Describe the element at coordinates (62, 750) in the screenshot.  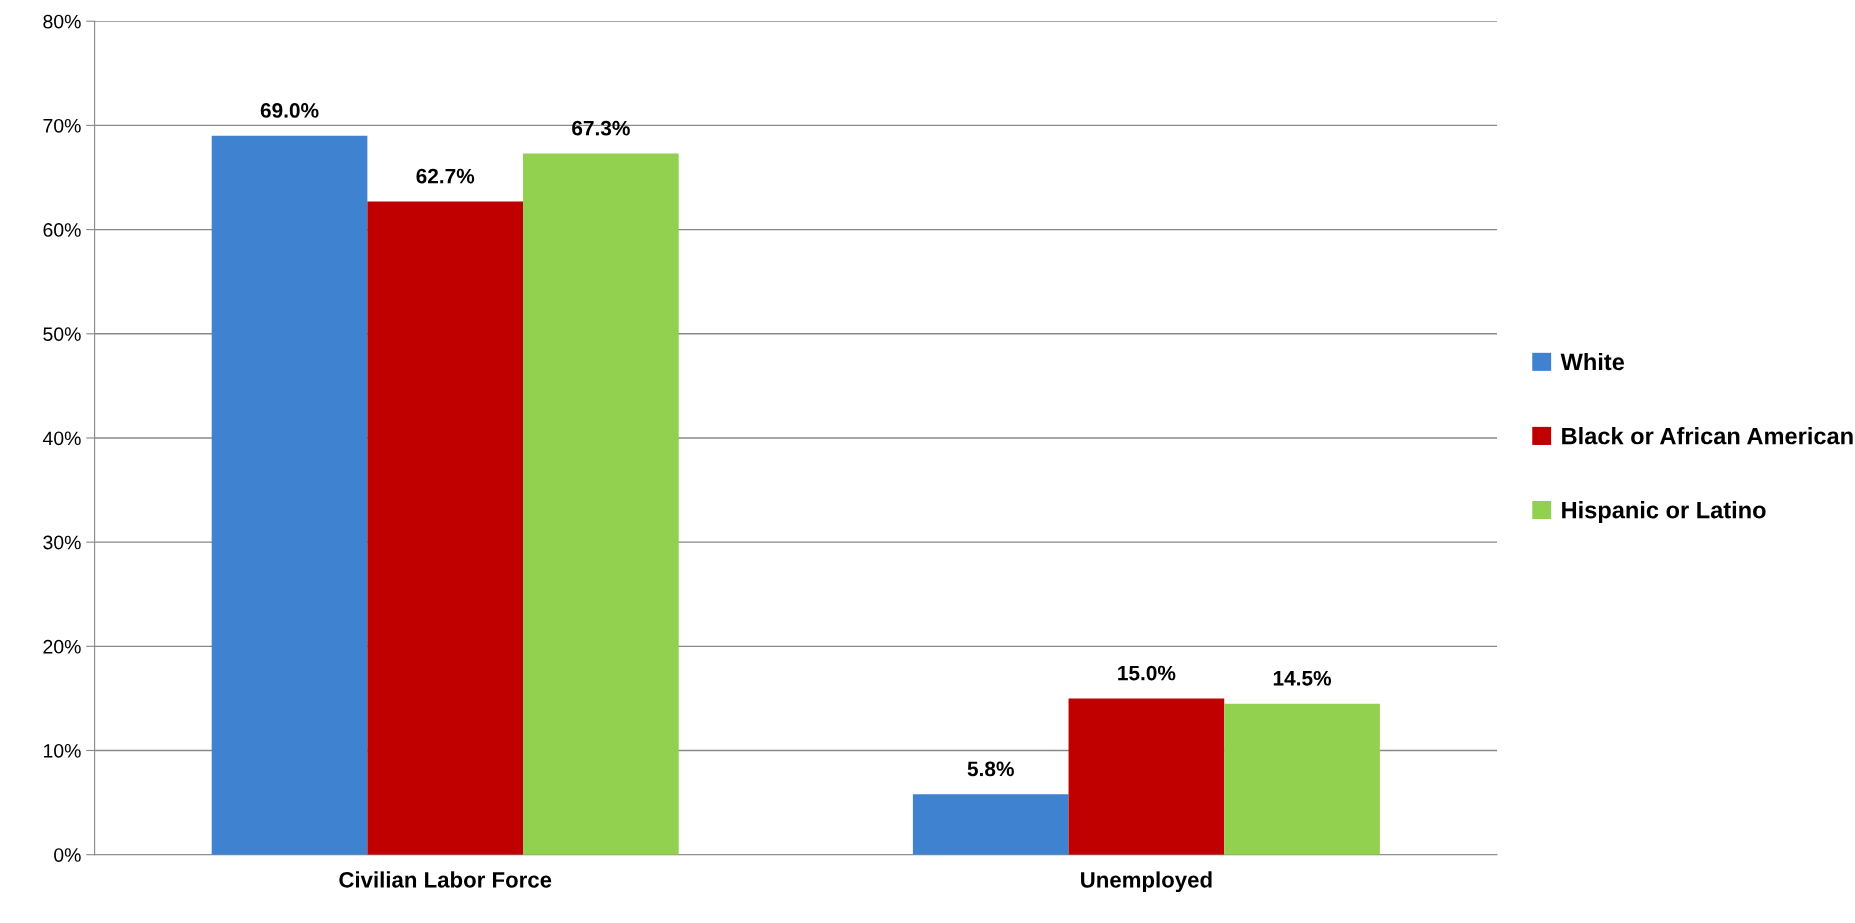
I see `y-tick-label: 10%` at that location.